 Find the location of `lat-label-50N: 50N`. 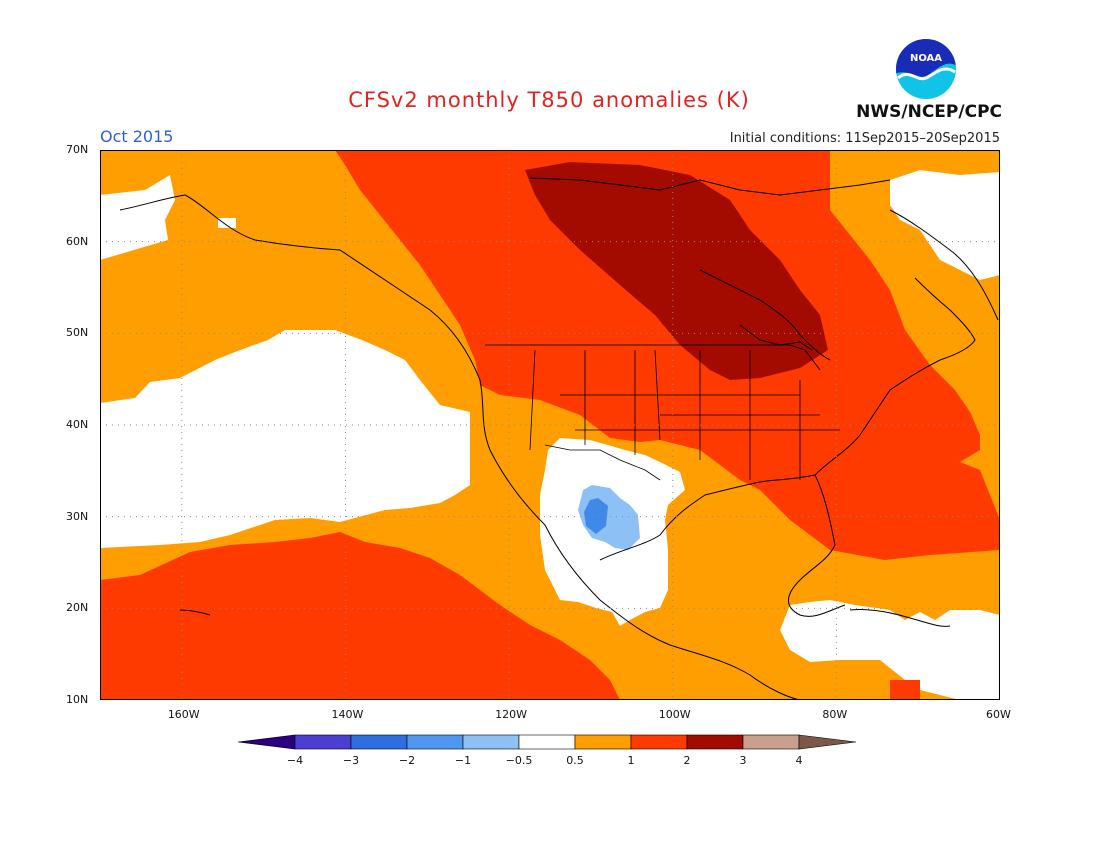

lat-label-50N: 50N is located at coordinates (77, 333).